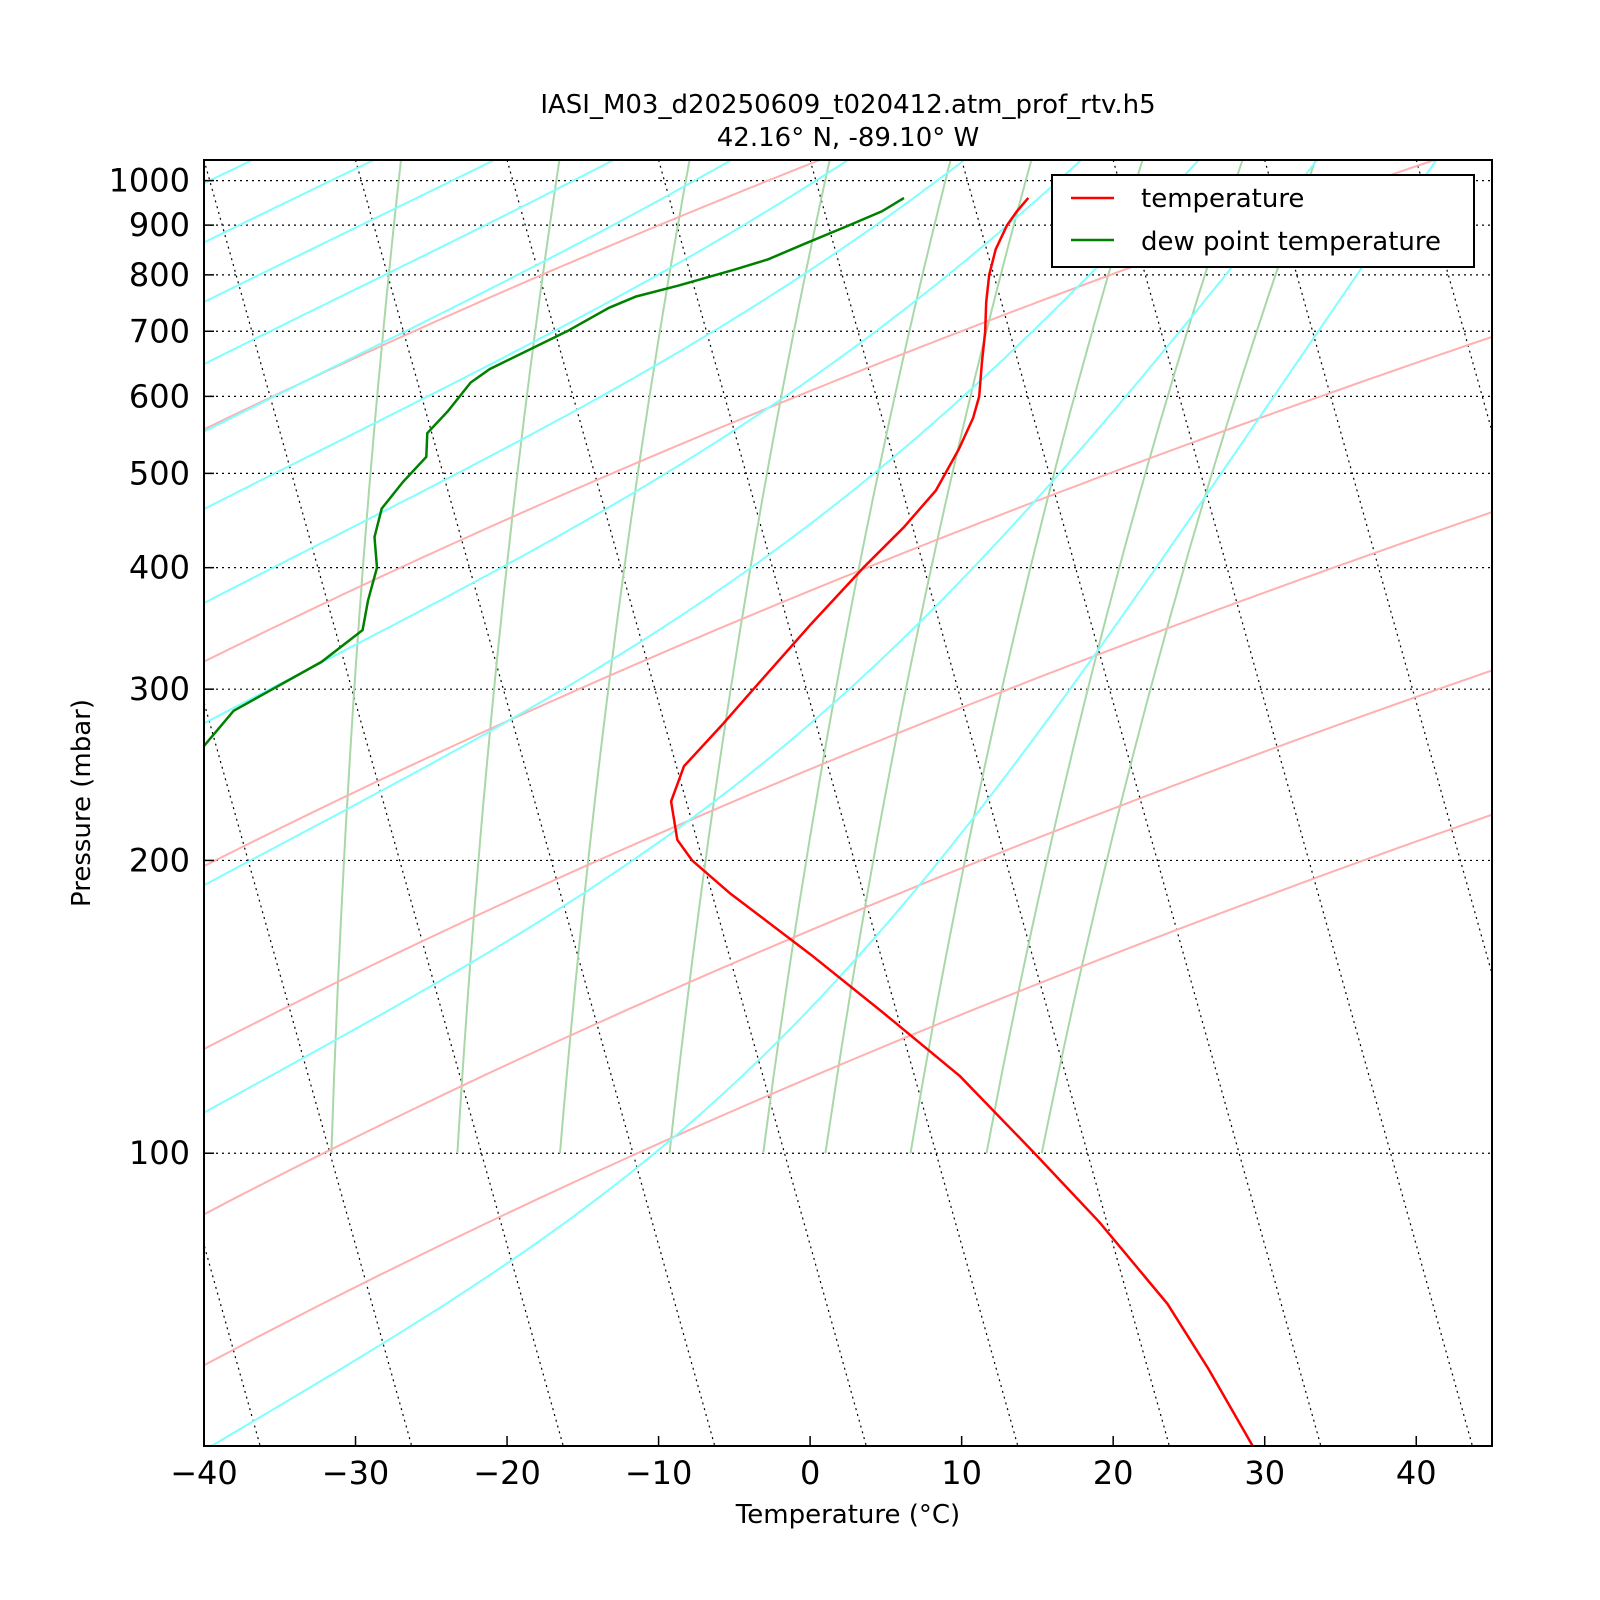  Describe the element at coordinates (159, 473) in the screenshot. I see `y-tick-label: 500` at that location.